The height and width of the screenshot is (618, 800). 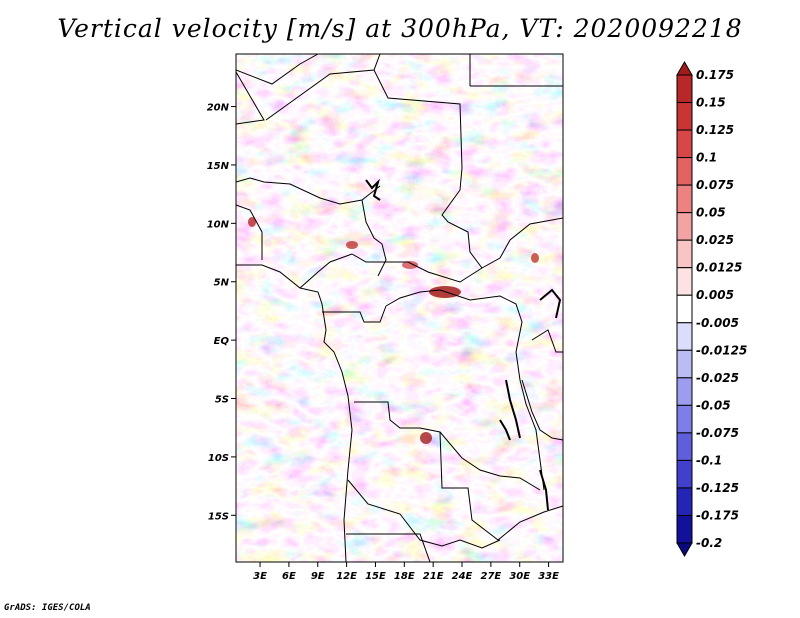 What do you see at coordinates (346, 576) in the screenshot?
I see `lon-tick-label: 12E` at bounding box center [346, 576].